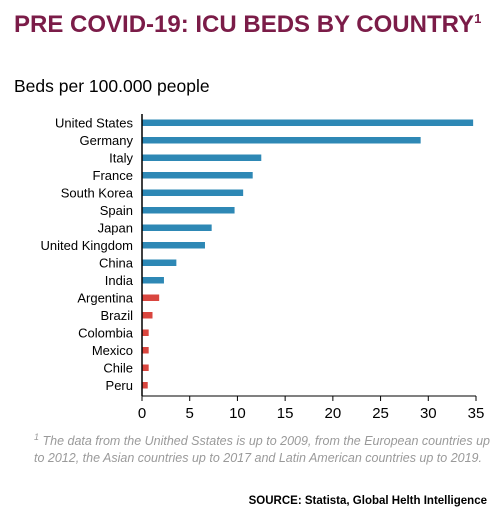 The width and height of the screenshot is (501, 519). I want to click on bar-argentina, so click(151, 297).